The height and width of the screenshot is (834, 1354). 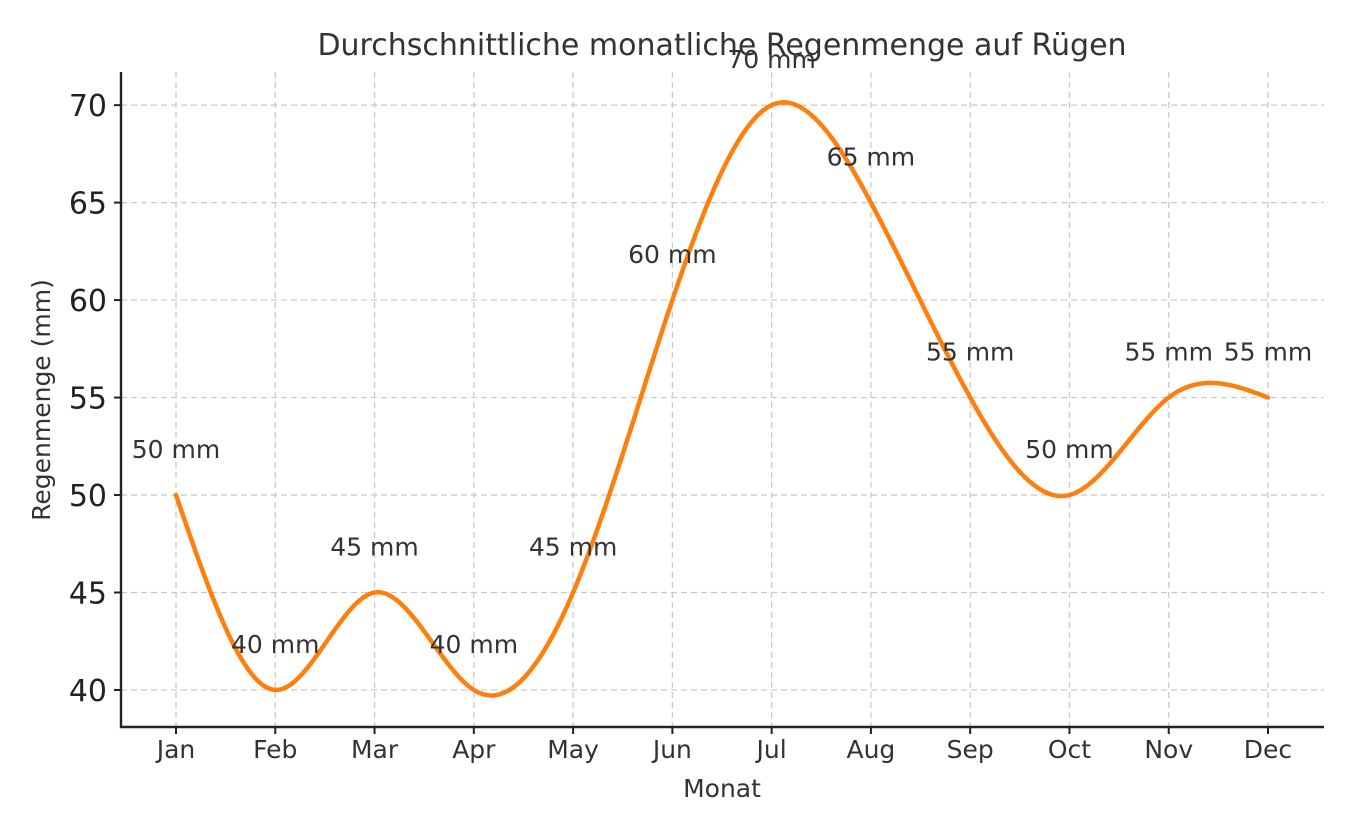 I want to click on y-tick-label: 55, so click(x=88, y=399).